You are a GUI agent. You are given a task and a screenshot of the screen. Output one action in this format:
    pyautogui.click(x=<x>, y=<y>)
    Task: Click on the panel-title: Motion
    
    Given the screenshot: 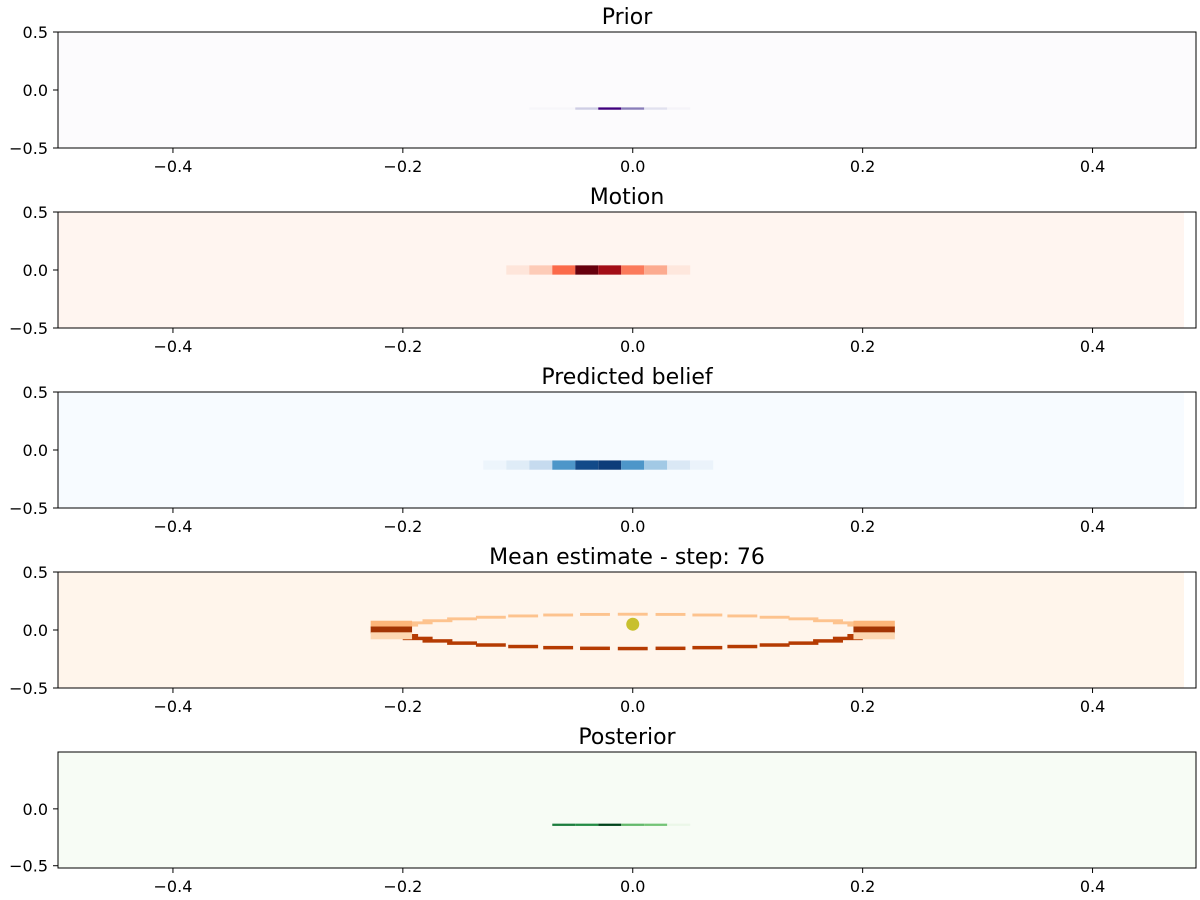 What is the action you would take?
    pyautogui.click(x=627, y=197)
    